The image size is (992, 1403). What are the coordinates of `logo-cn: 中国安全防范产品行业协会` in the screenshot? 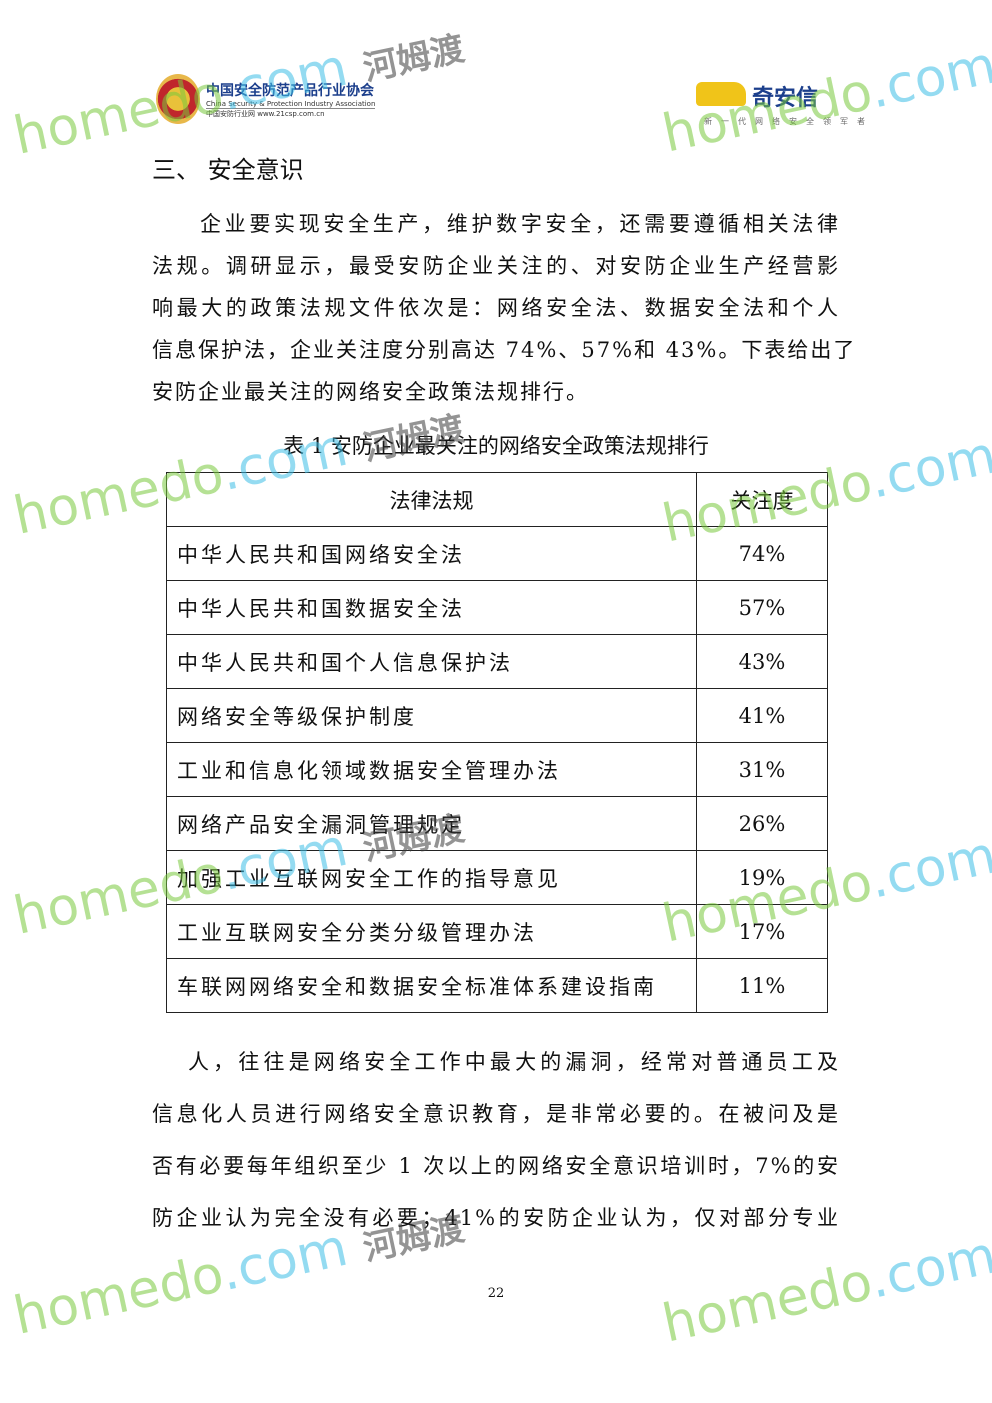 It's located at (290, 90).